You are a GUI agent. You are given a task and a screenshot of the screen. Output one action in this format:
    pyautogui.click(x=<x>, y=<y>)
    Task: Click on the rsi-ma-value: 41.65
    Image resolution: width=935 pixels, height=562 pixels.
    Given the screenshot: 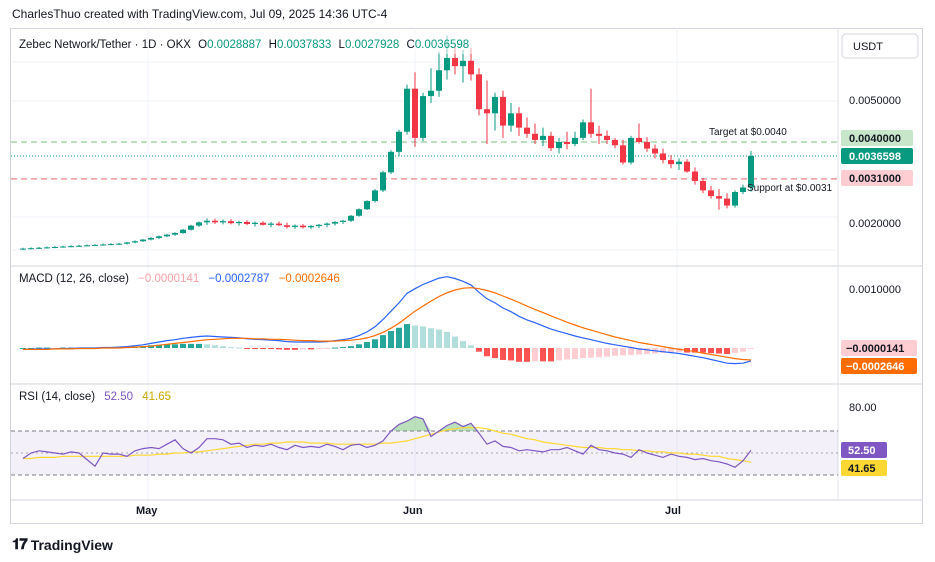 What is the action you would take?
    pyautogui.click(x=156, y=397)
    